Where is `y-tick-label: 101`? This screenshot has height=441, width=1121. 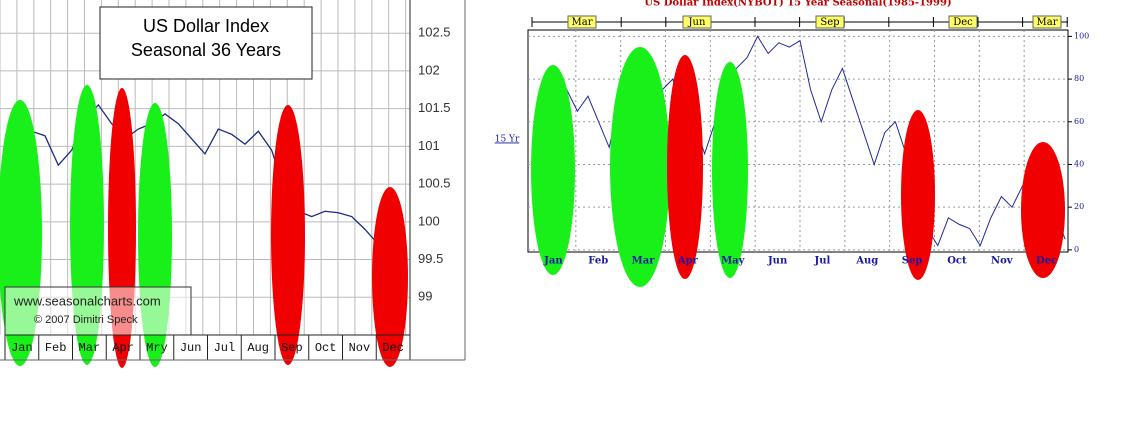
y-tick-label: 101 is located at coordinates (429, 145).